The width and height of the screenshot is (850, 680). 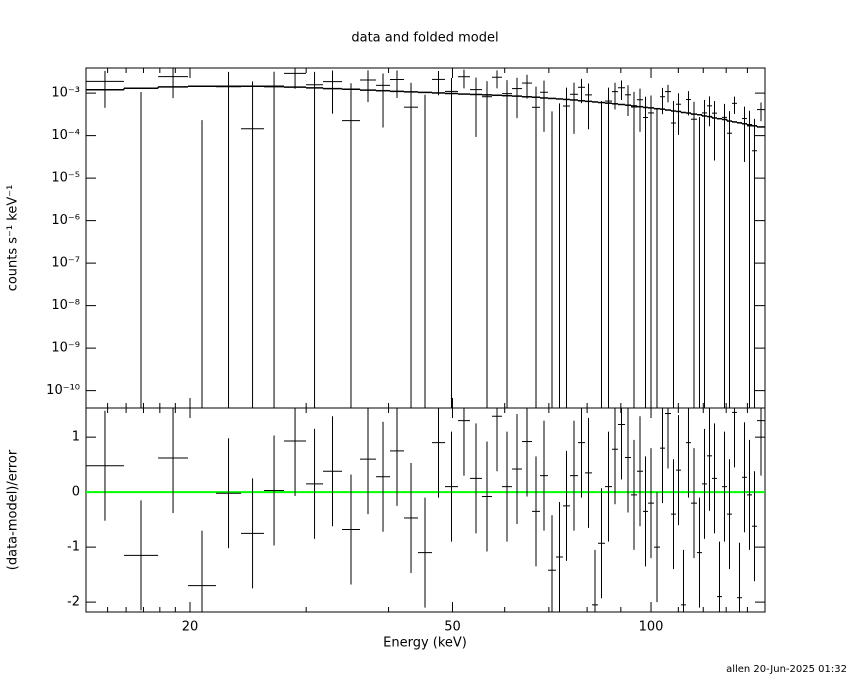 I want to click on y-tick-label: -2, so click(x=73, y=602).